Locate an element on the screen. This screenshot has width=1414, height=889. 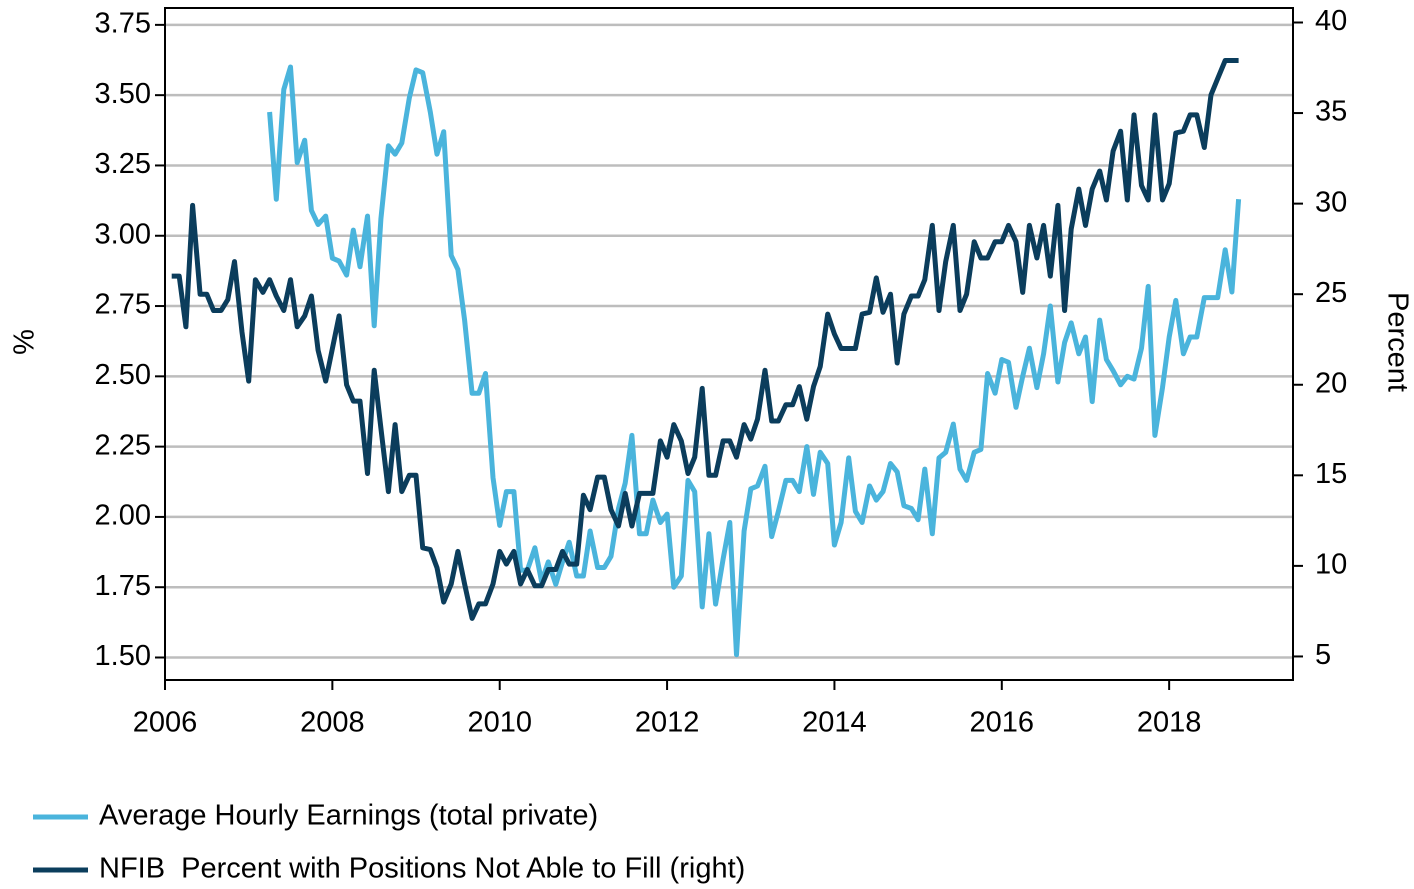
y-tick-label: 2.75 is located at coordinates (123, 305).